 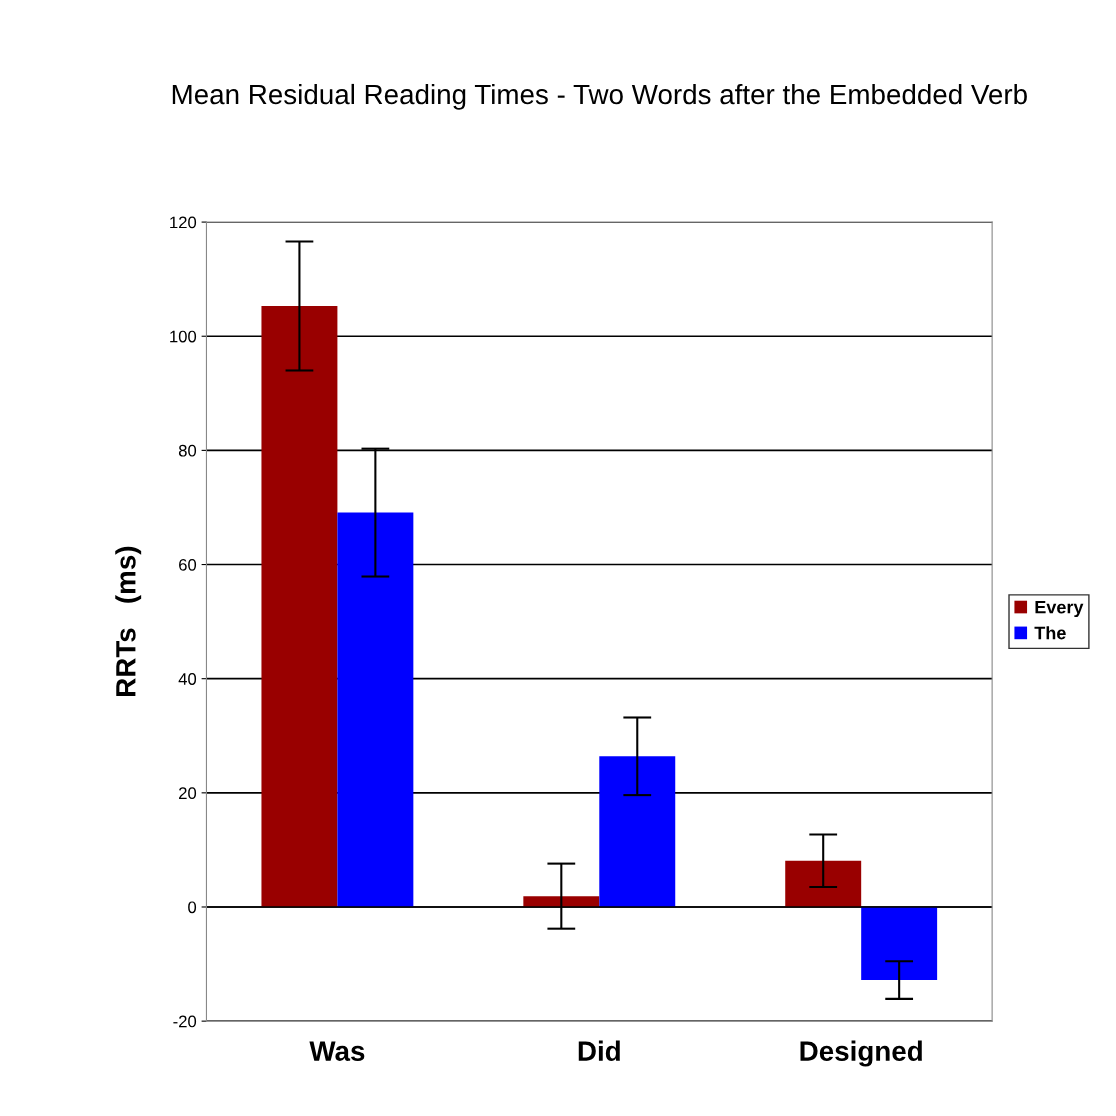 I want to click on y-tick-label: 60, so click(x=188, y=564).